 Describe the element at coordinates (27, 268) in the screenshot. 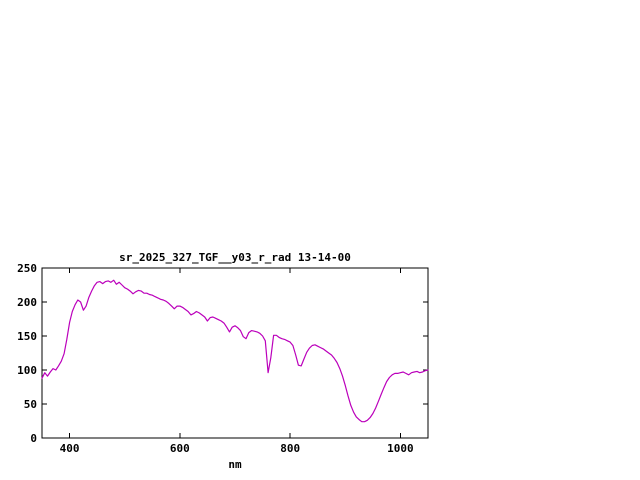

I see `y-tick-label: 250` at that location.